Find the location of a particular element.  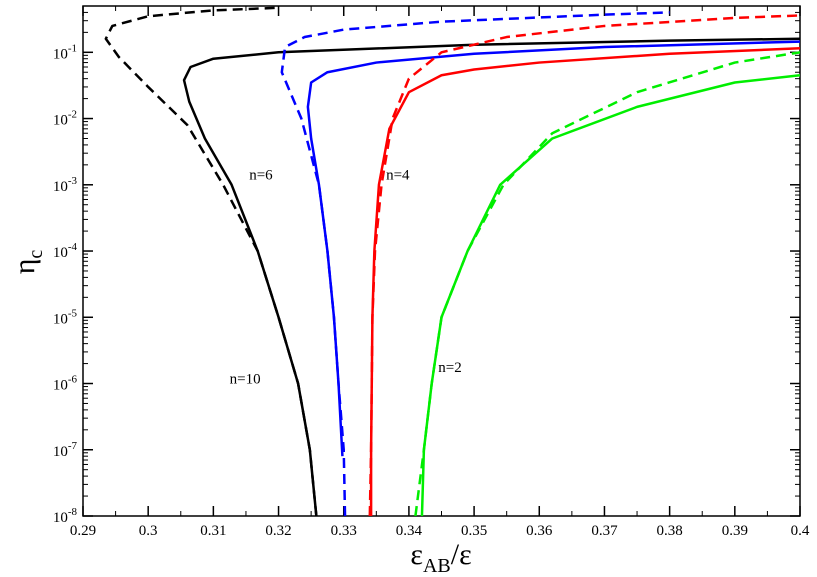

y-axis-symbol: η is located at coordinates (24, 267).